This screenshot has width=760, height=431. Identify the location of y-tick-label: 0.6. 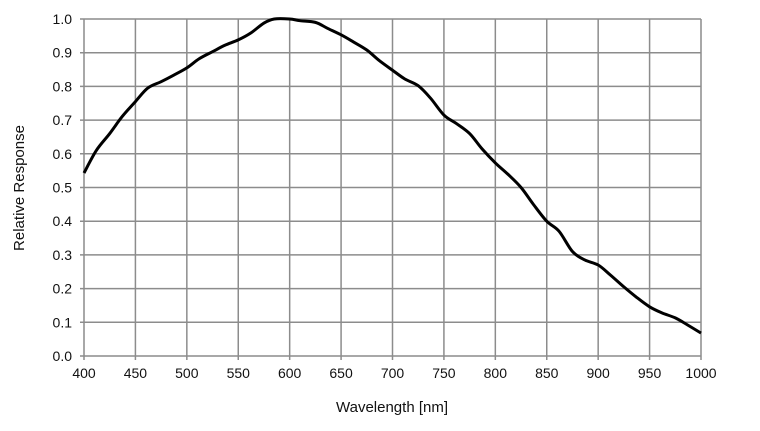
(63, 154).